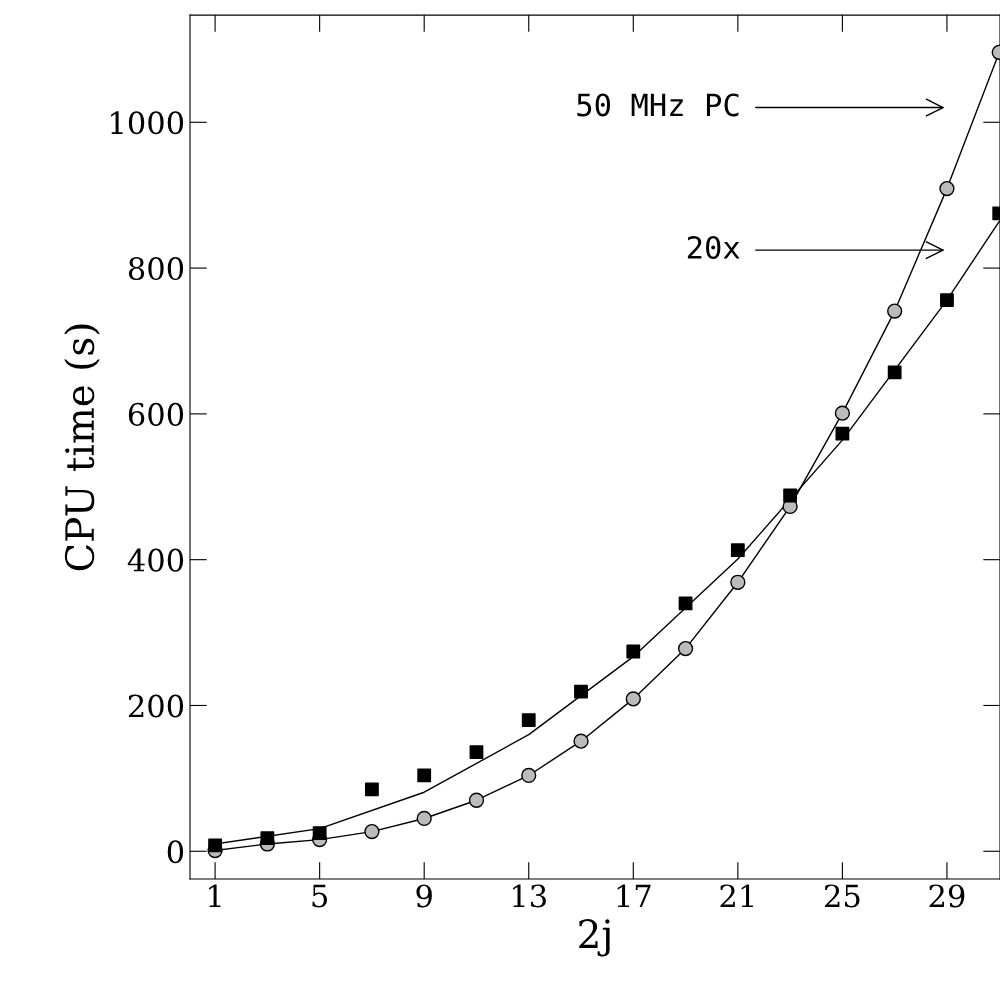  What do you see at coordinates (947, 896) in the screenshot?
I see `x-tick-label: 29` at bounding box center [947, 896].